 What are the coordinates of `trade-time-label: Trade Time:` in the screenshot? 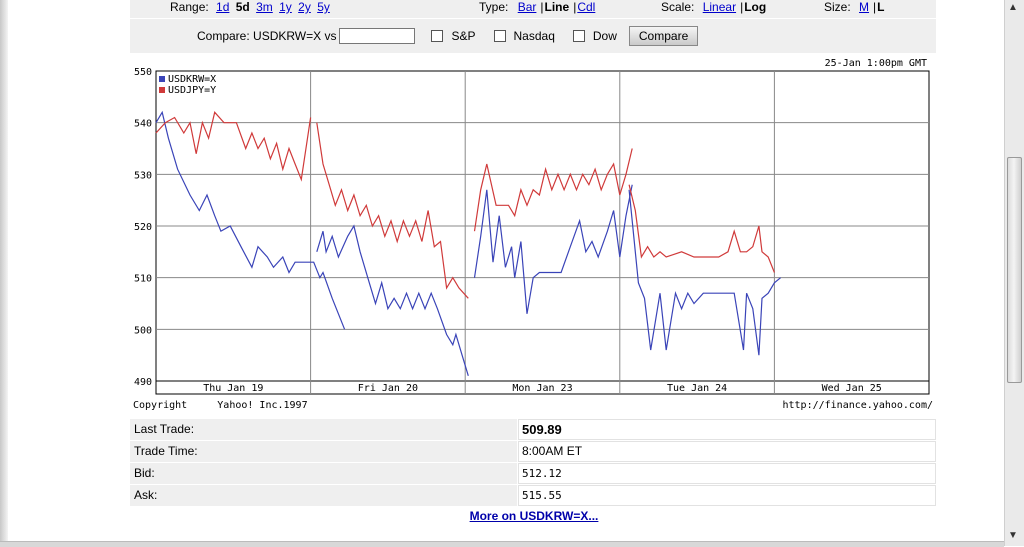 It's located at (323, 451).